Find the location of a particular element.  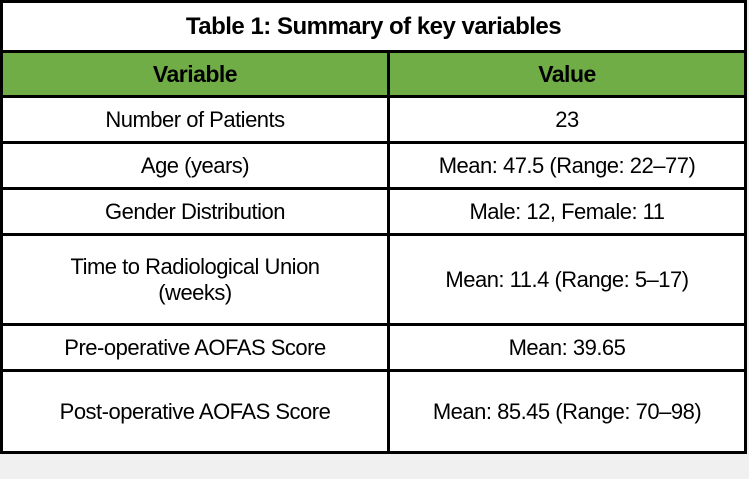

value-cell: Male: 12, Female: 11 is located at coordinates (567, 211).